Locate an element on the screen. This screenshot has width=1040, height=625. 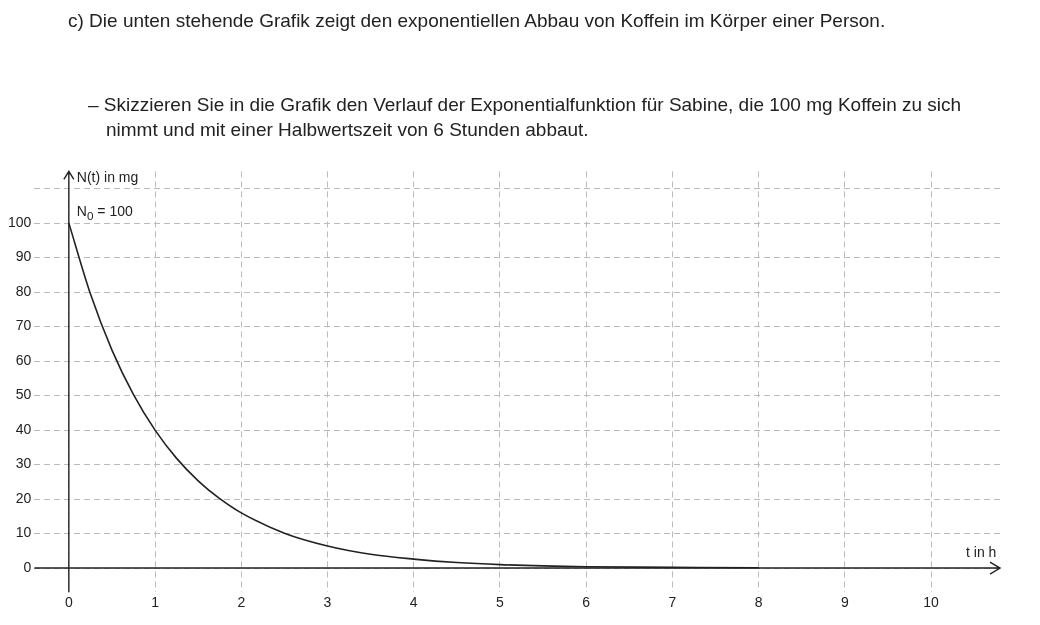
x-tick-label: 3 is located at coordinates (327, 602).